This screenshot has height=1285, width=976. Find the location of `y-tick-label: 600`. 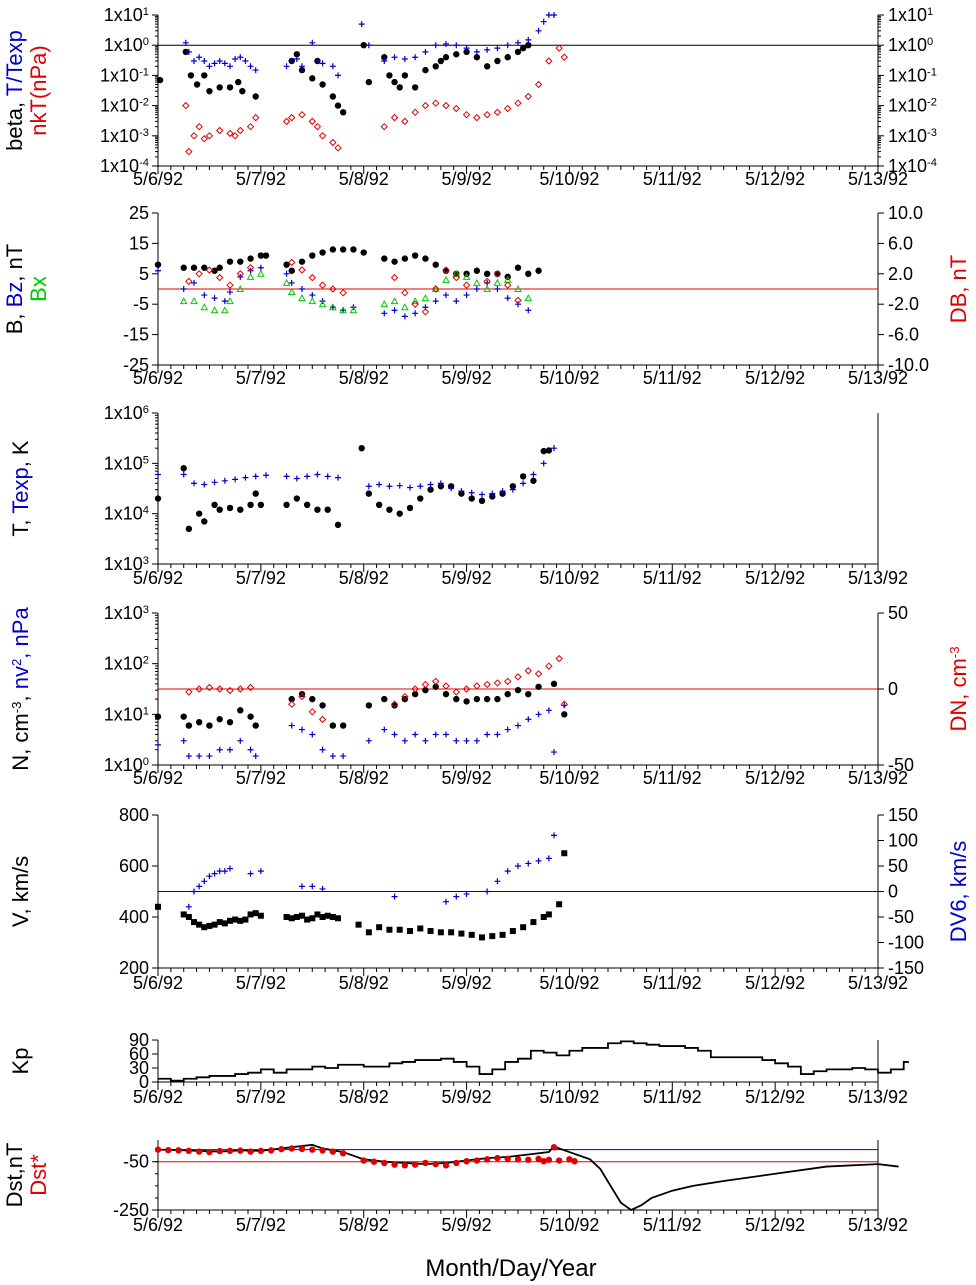

y-tick-label: 600 is located at coordinates (134, 866).